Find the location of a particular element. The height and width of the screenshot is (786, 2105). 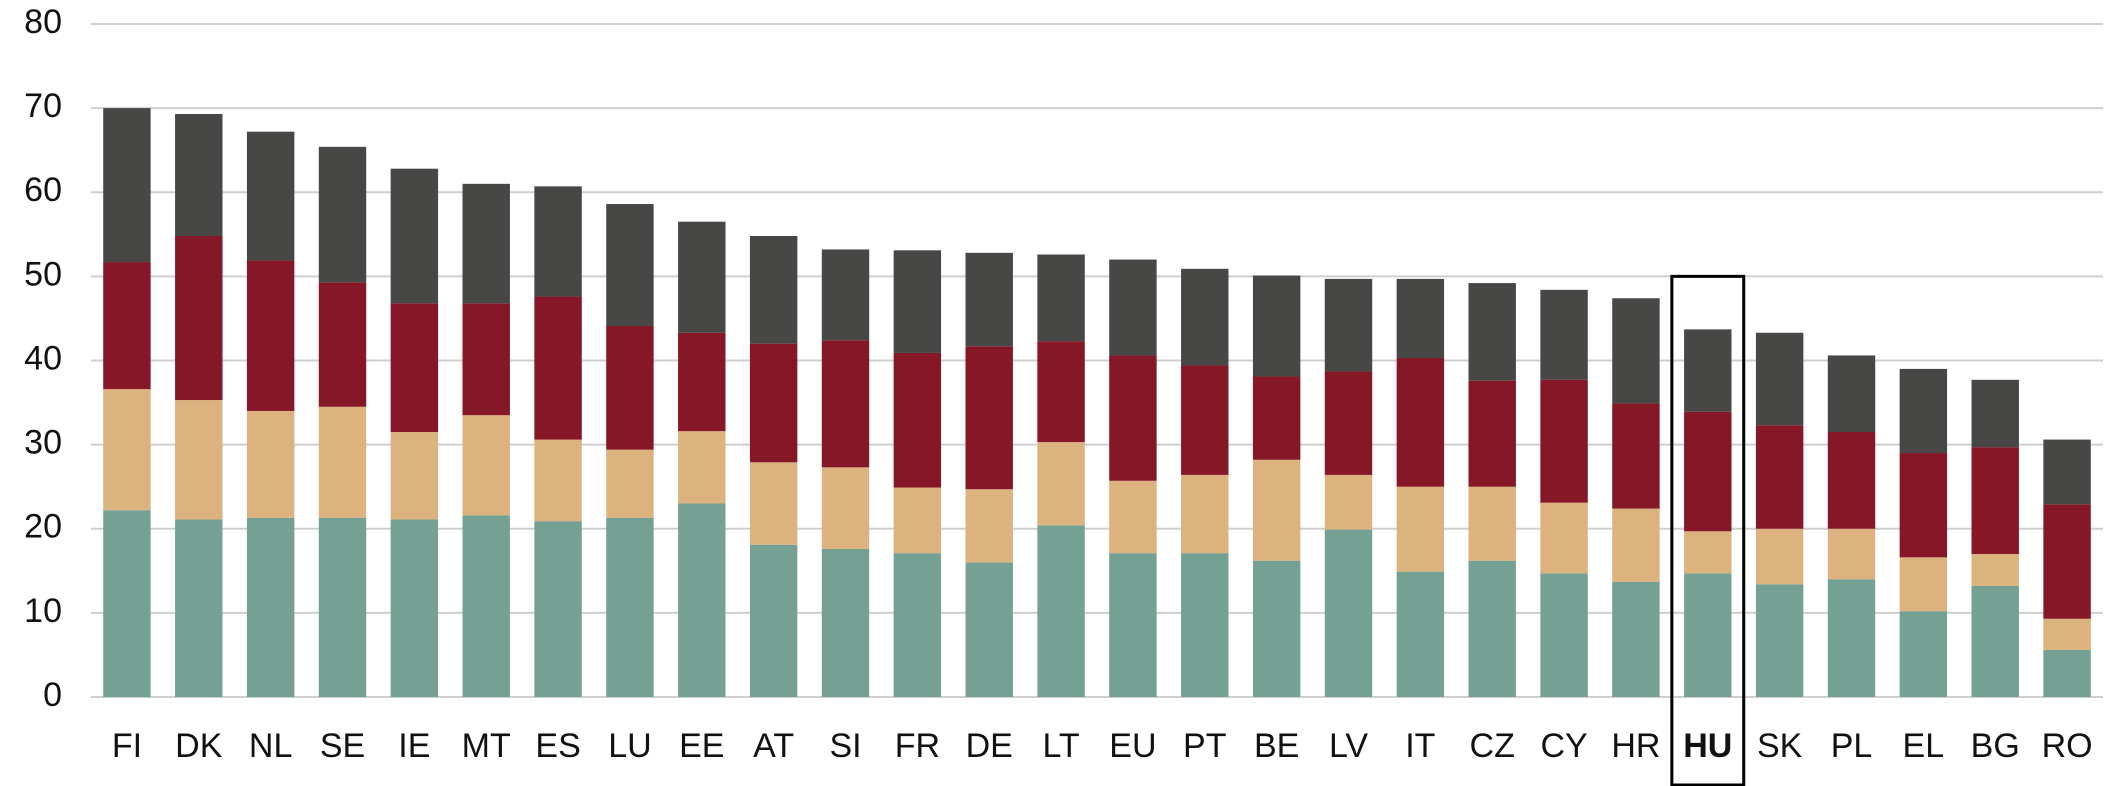

x-tick-label: CZ is located at coordinates (1492, 746).